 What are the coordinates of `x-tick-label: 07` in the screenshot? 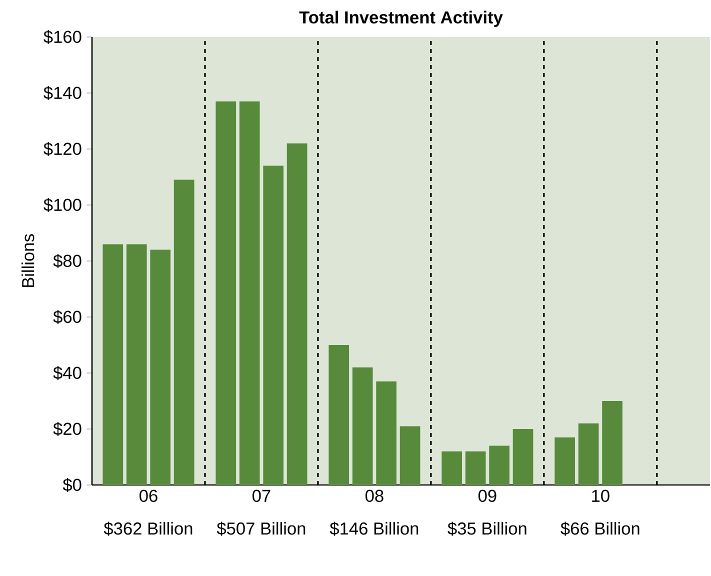 It's located at (261, 496).